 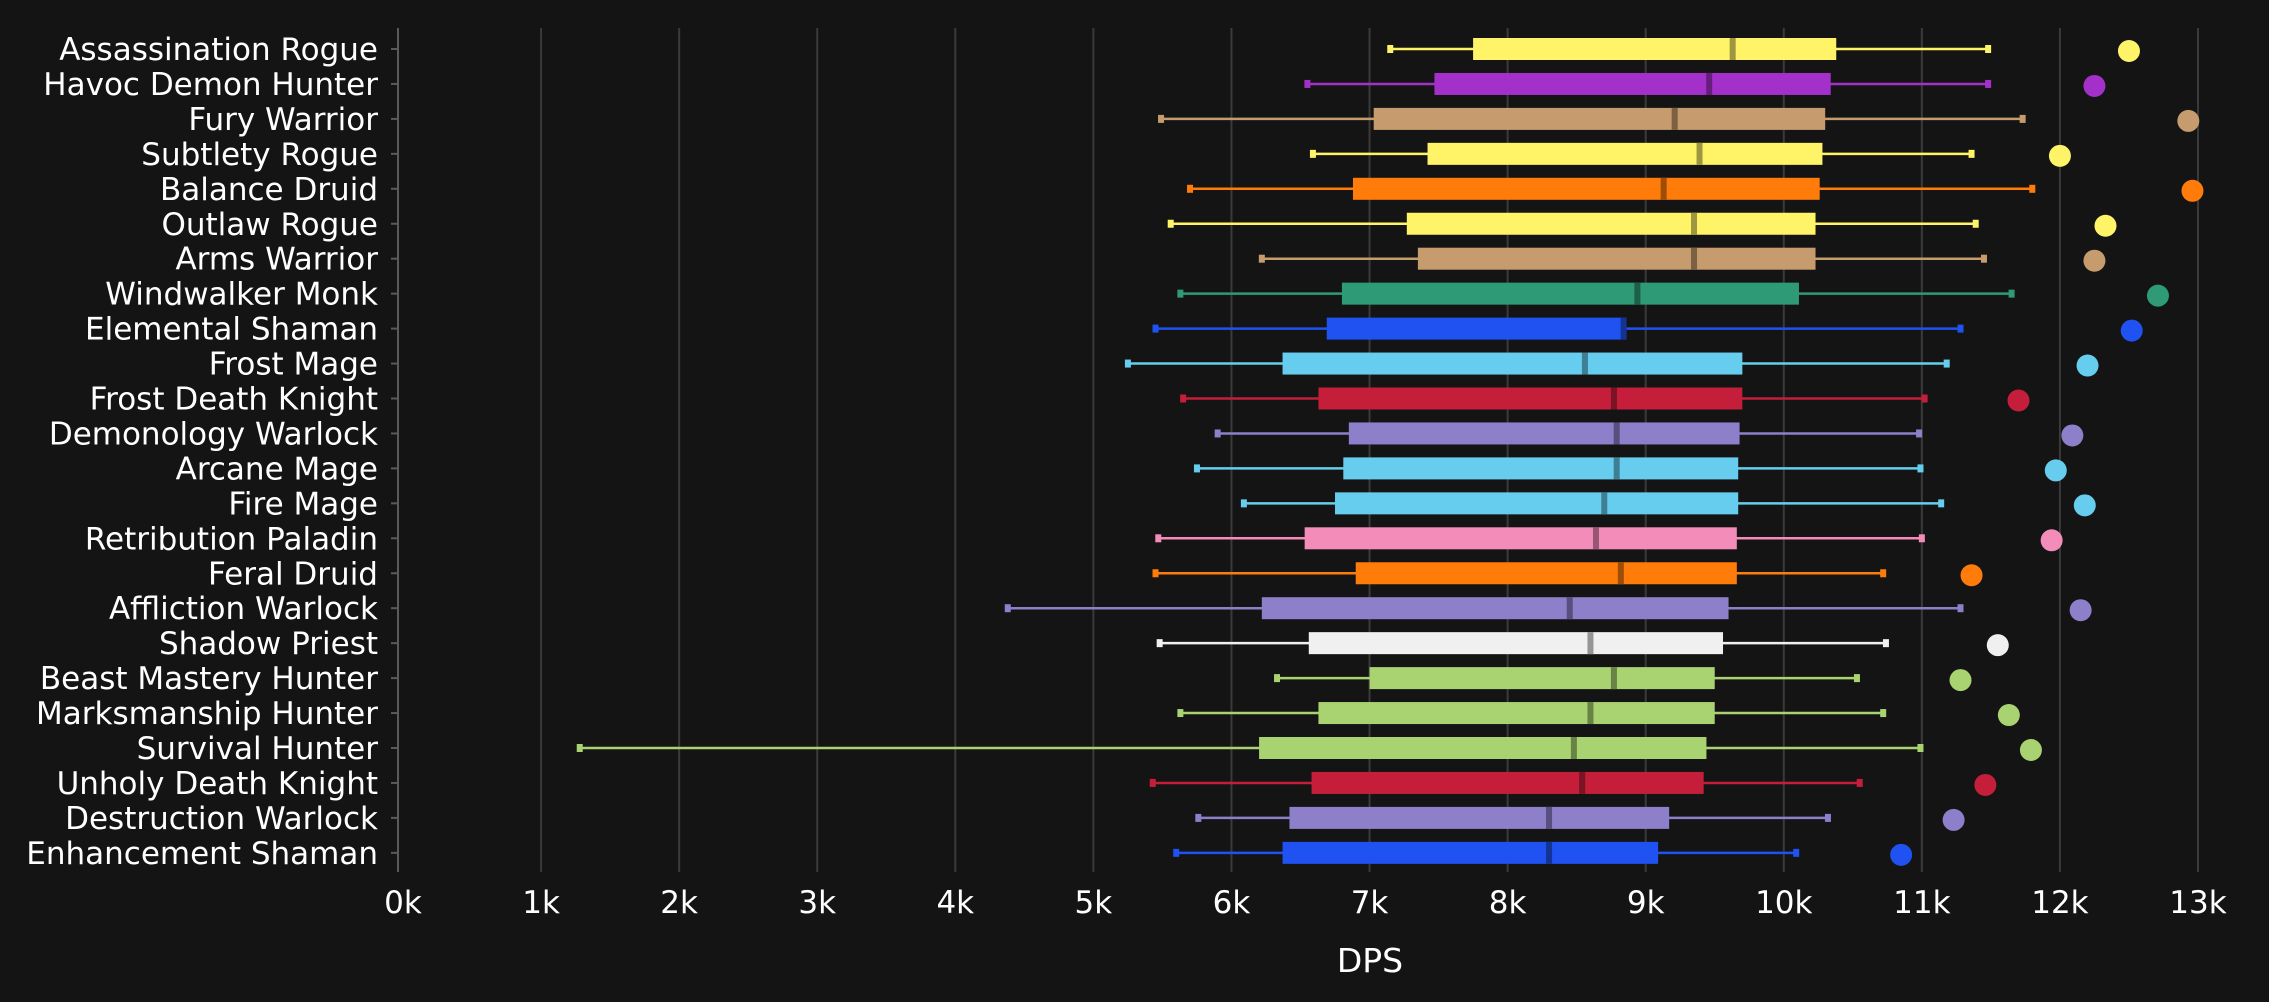 I want to click on x-tick-label: 13k, so click(x=2197, y=903).